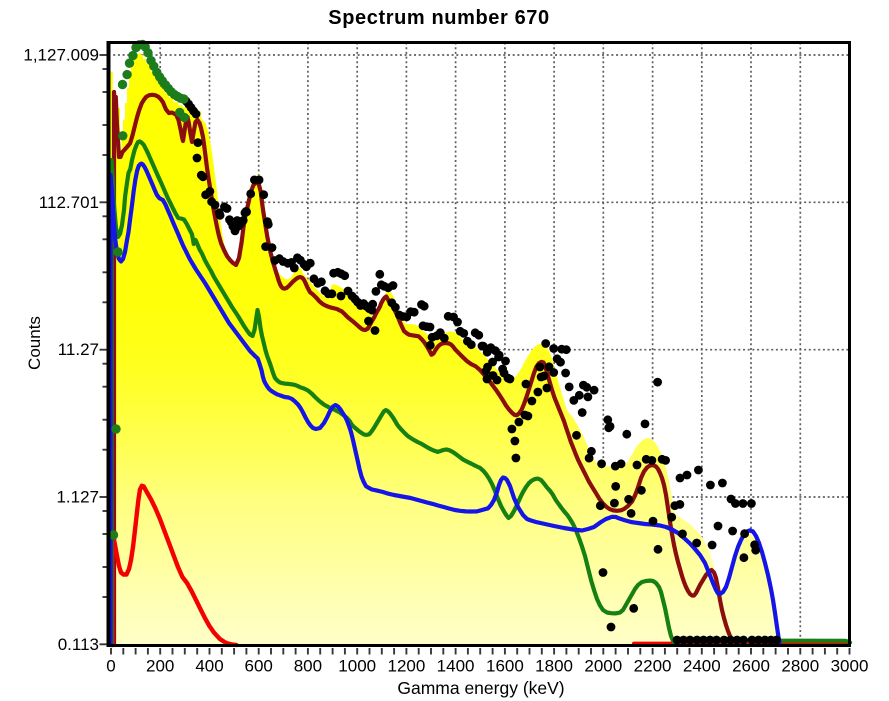 This screenshot has width=889, height=701. What do you see at coordinates (77, 497) in the screenshot?
I see `svg-text: 1.127` at bounding box center [77, 497].